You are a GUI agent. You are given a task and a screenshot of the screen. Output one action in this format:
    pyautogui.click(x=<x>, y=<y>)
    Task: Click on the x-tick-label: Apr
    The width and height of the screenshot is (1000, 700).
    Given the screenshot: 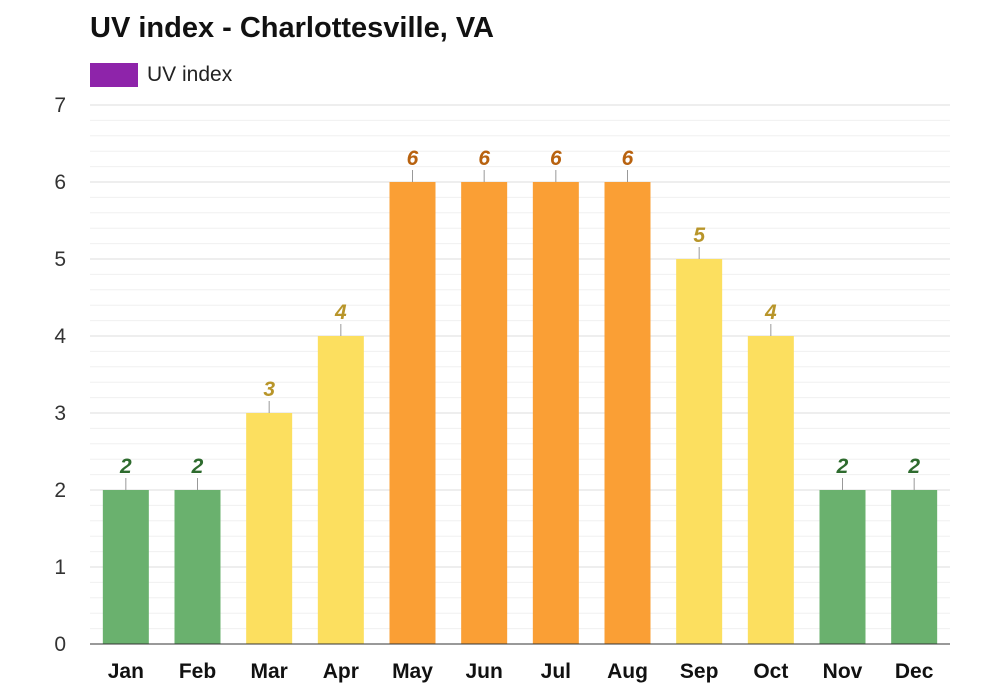 What is the action you would take?
    pyautogui.click(x=341, y=671)
    